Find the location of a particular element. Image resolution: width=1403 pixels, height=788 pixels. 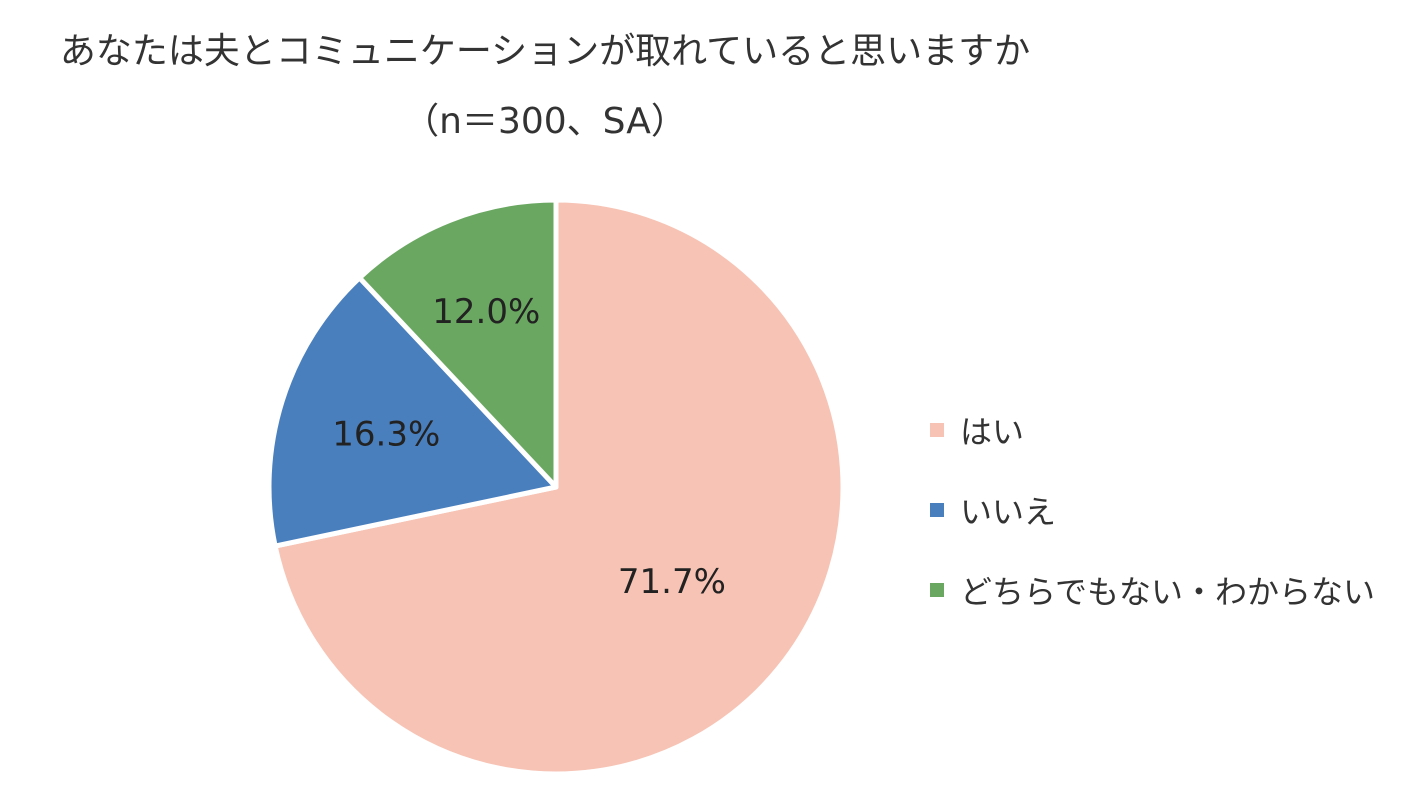

legend-swatch-neither is located at coordinates (937, 590).